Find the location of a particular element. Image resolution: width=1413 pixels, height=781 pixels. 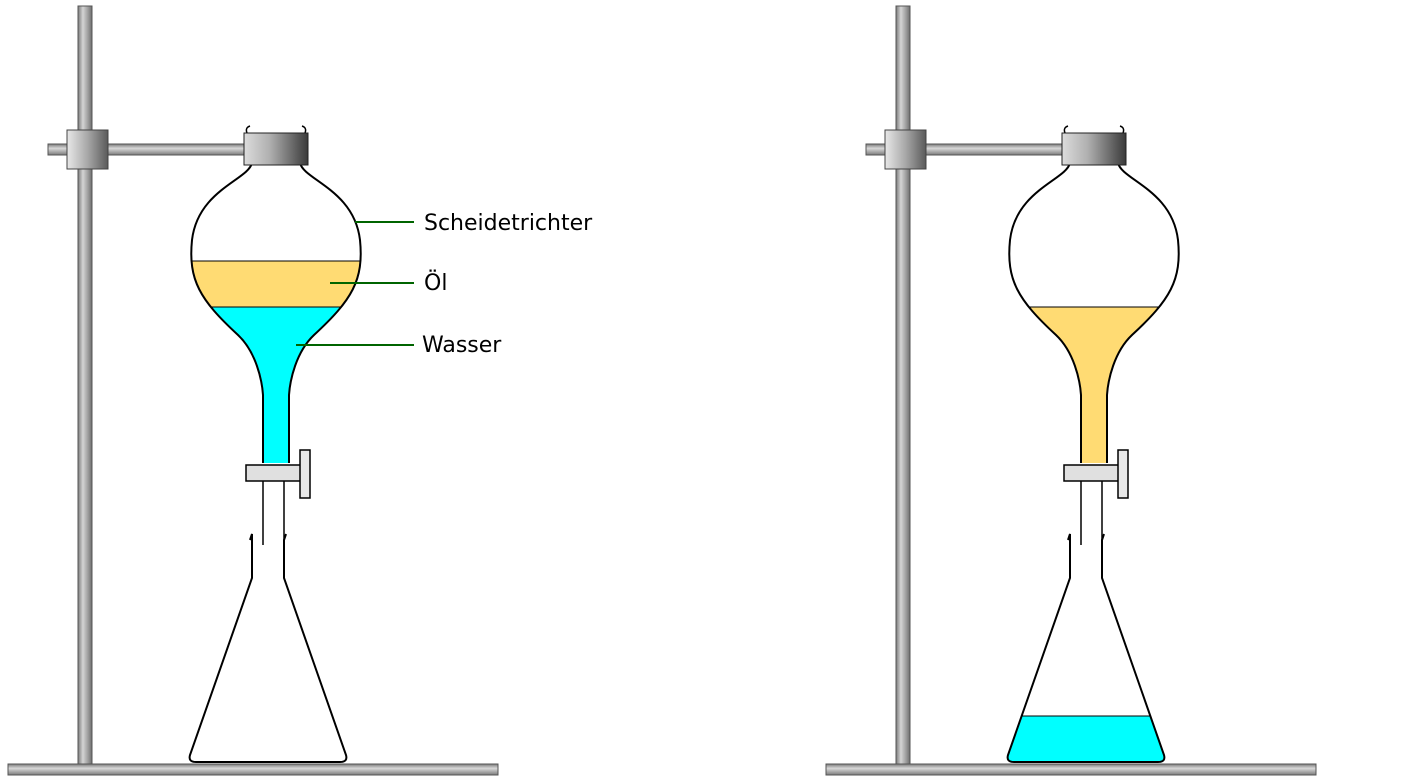

flask-liquid-right is located at coordinates (1086, 738).